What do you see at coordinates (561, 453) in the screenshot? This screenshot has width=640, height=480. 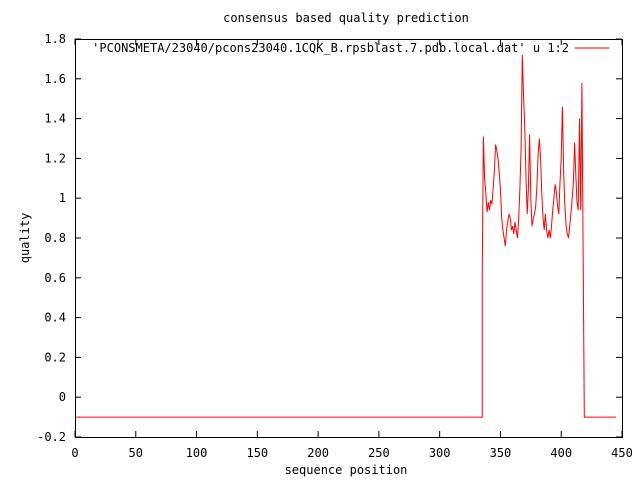 I see `x-tick-label: 400` at bounding box center [561, 453].